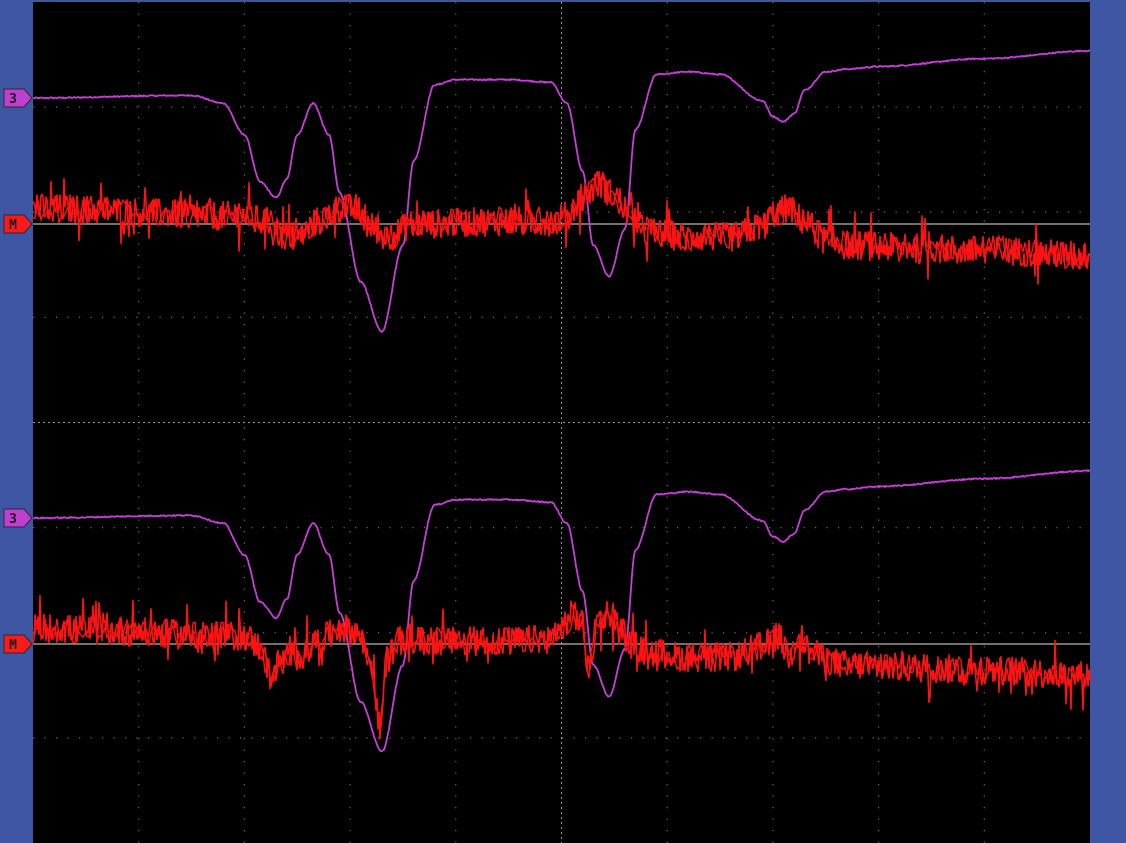 This screenshot has width=1126, height=843. Describe the element at coordinates (18, 371) in the screenshot. I see `channel-markers: 3 M 3 M` at that location.